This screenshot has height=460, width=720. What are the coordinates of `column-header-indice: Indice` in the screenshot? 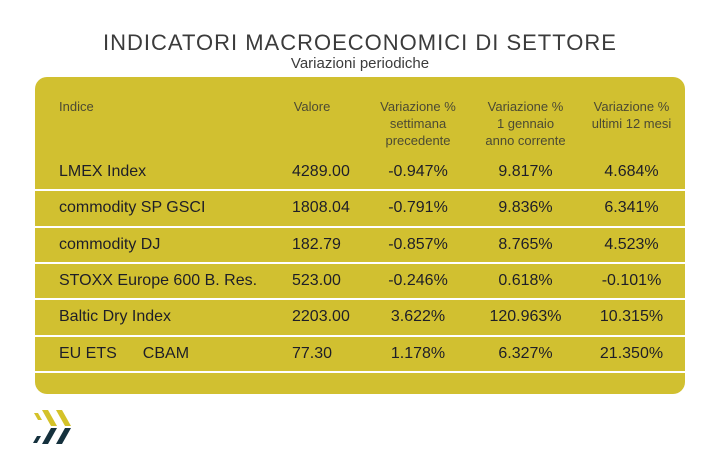 It's located at (76, 106).